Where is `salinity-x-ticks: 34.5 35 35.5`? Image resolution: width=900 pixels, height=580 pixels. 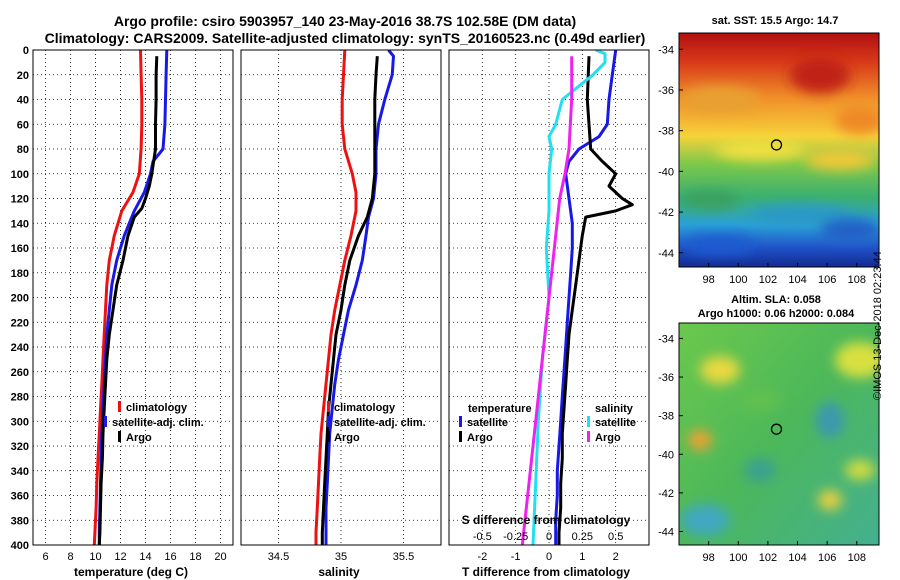
salinity-x-ticks: 34.5 35 35.5 is located at coordinates (341, 557).